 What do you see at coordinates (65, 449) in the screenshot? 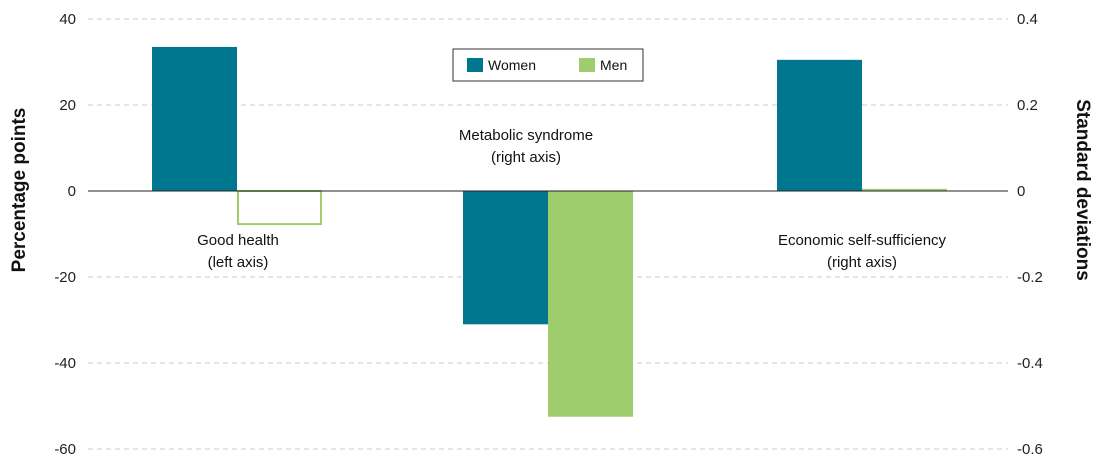
I see `left-tick-label: -60` at bounding box center [65, 449].